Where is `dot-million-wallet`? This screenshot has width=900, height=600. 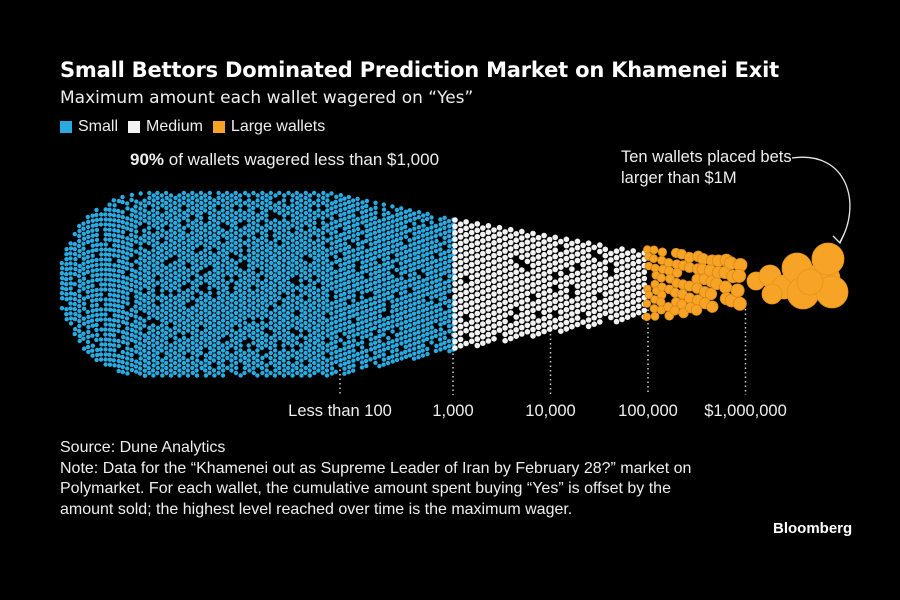
dot-million-wallet is located at coordinates (828, 259).